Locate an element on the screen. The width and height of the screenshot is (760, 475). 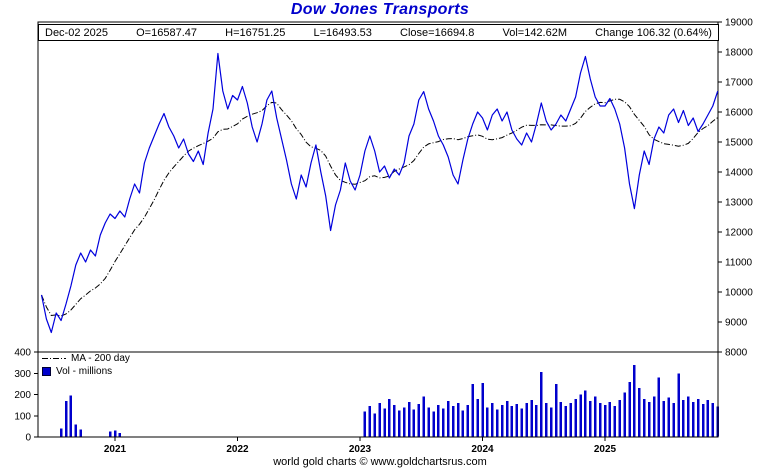
price-axis-label: 14000 is located at coordinates (739, 173).